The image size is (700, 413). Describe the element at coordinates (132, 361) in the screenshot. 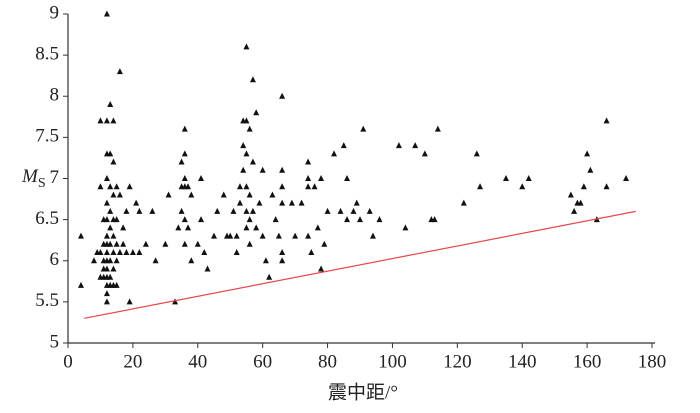

I see `x-tick-label: 20` at that location.